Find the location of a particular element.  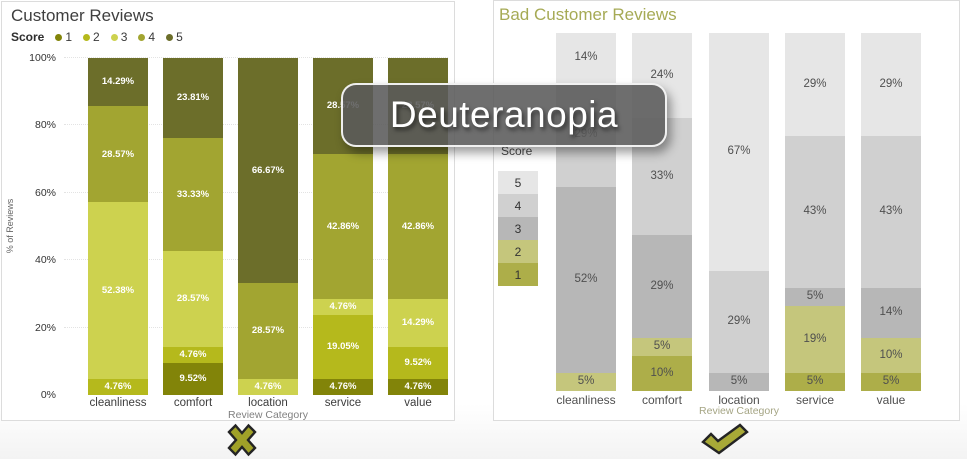

legend-item-label: 2 is located at coordinates (96, 37).